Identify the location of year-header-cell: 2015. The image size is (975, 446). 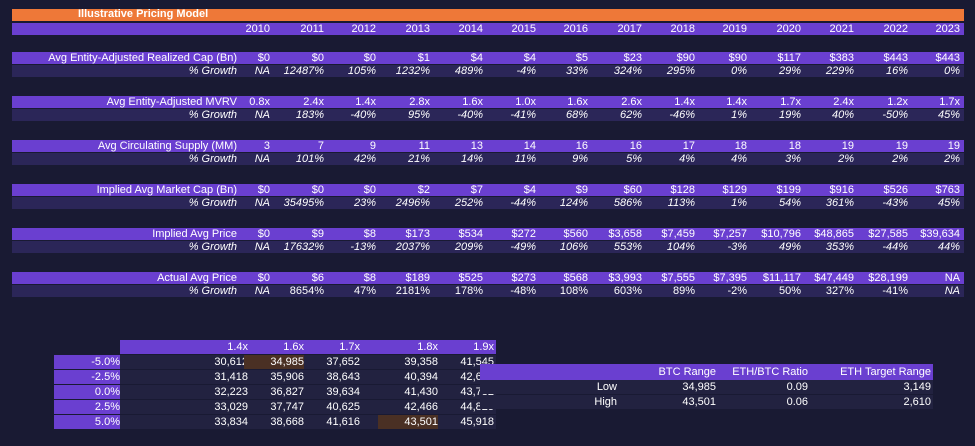
(523, 29).